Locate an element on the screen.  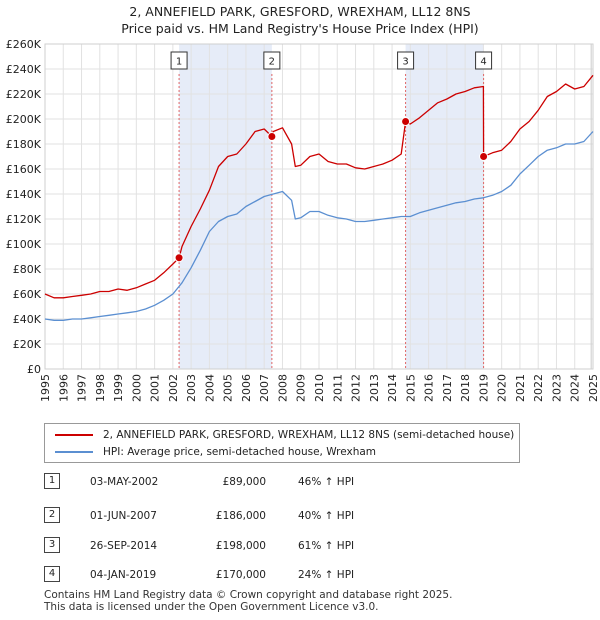
legend-swatch-hpi is located at coordinates (74, 452).